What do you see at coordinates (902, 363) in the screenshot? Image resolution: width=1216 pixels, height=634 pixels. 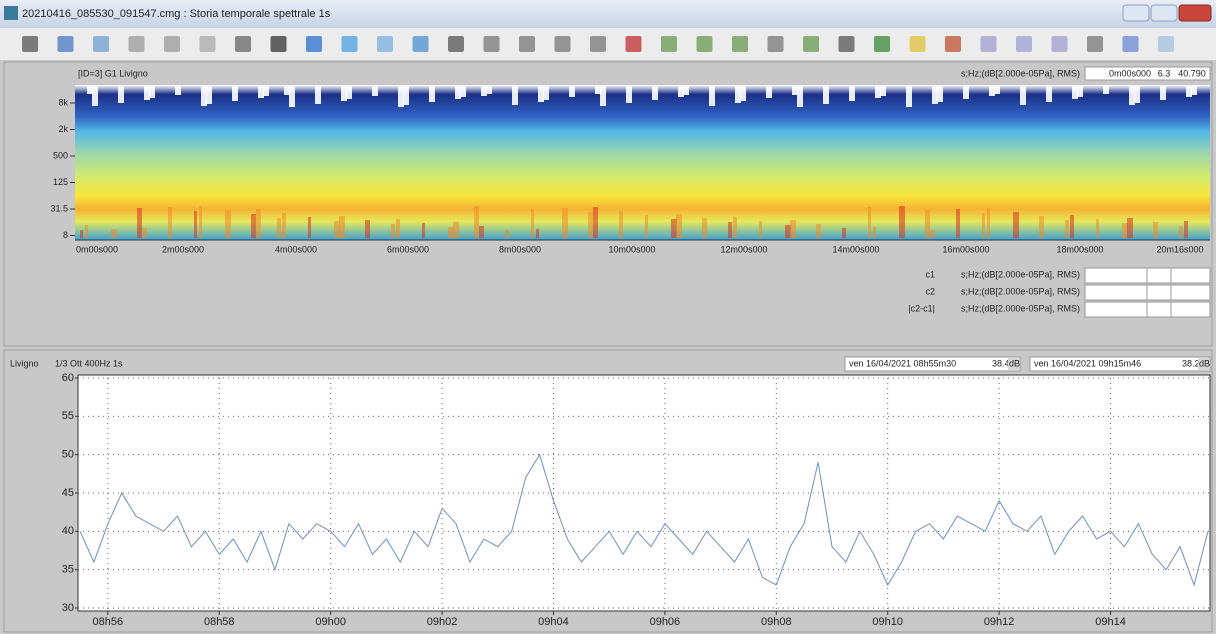 I see `readout-time: ven 16/04/2021 08h55m30` at bounding box center [902, 363].